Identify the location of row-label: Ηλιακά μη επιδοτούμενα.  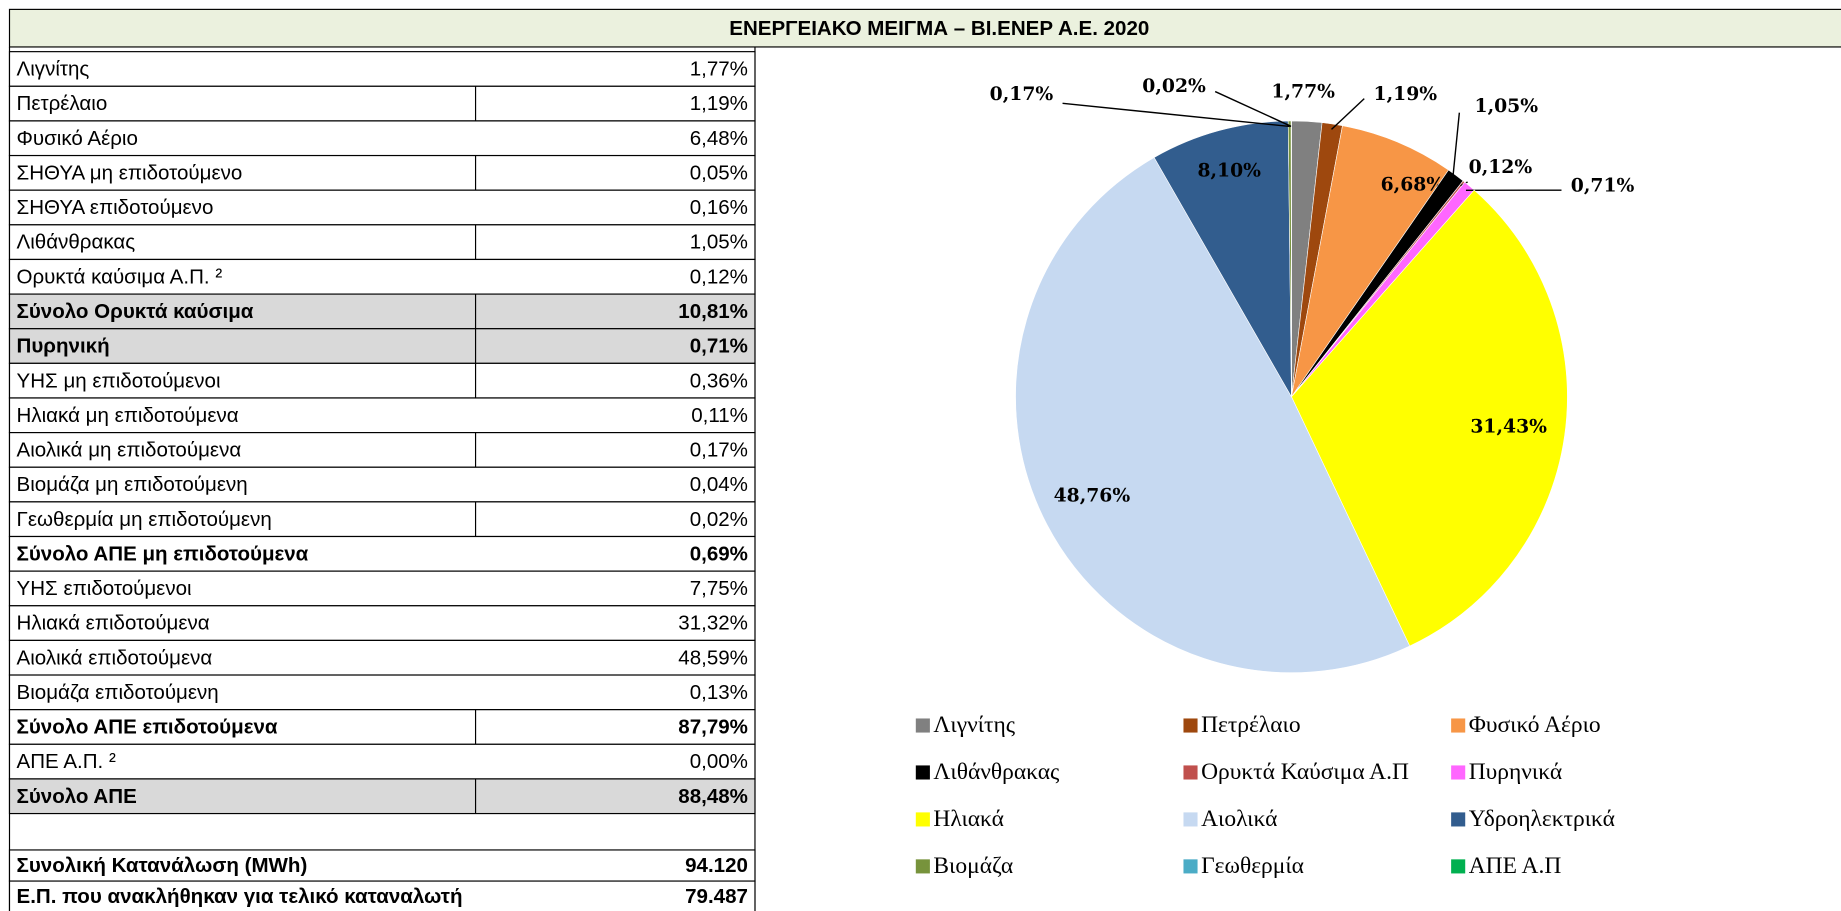
(128, 415).